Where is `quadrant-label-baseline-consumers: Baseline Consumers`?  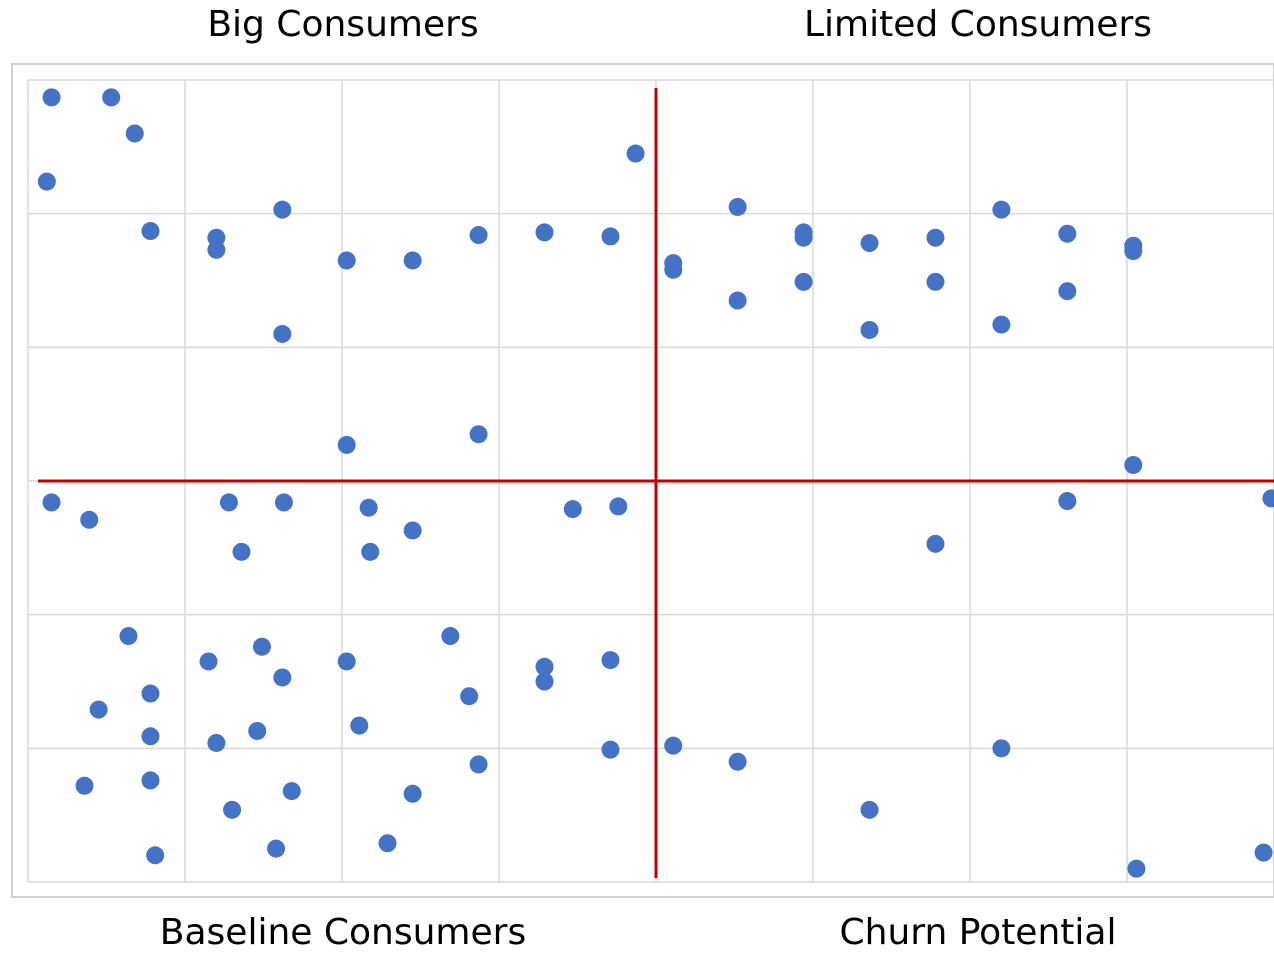 quadrant-label-baseline-consumers: Baseline Consumers is located at coordinates (343, 932).